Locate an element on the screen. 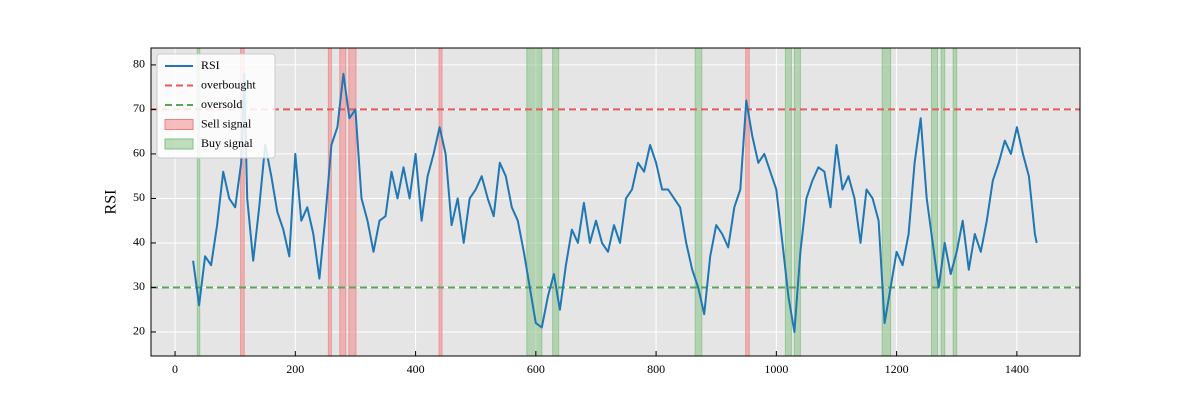  legend-label: overbought is located at coordinates (228, 84).